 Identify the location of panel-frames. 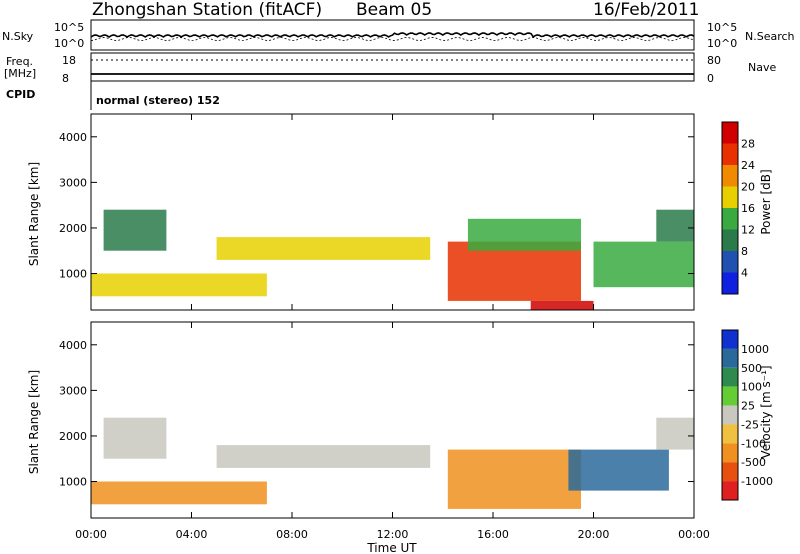
(392, 64).